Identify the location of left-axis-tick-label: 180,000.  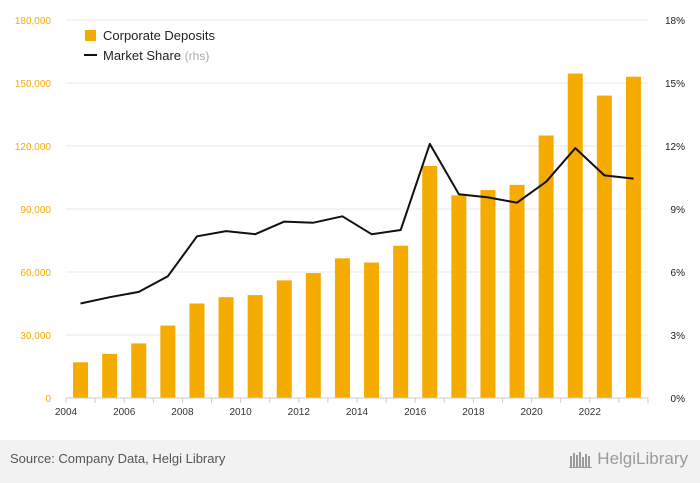
(33, 21).